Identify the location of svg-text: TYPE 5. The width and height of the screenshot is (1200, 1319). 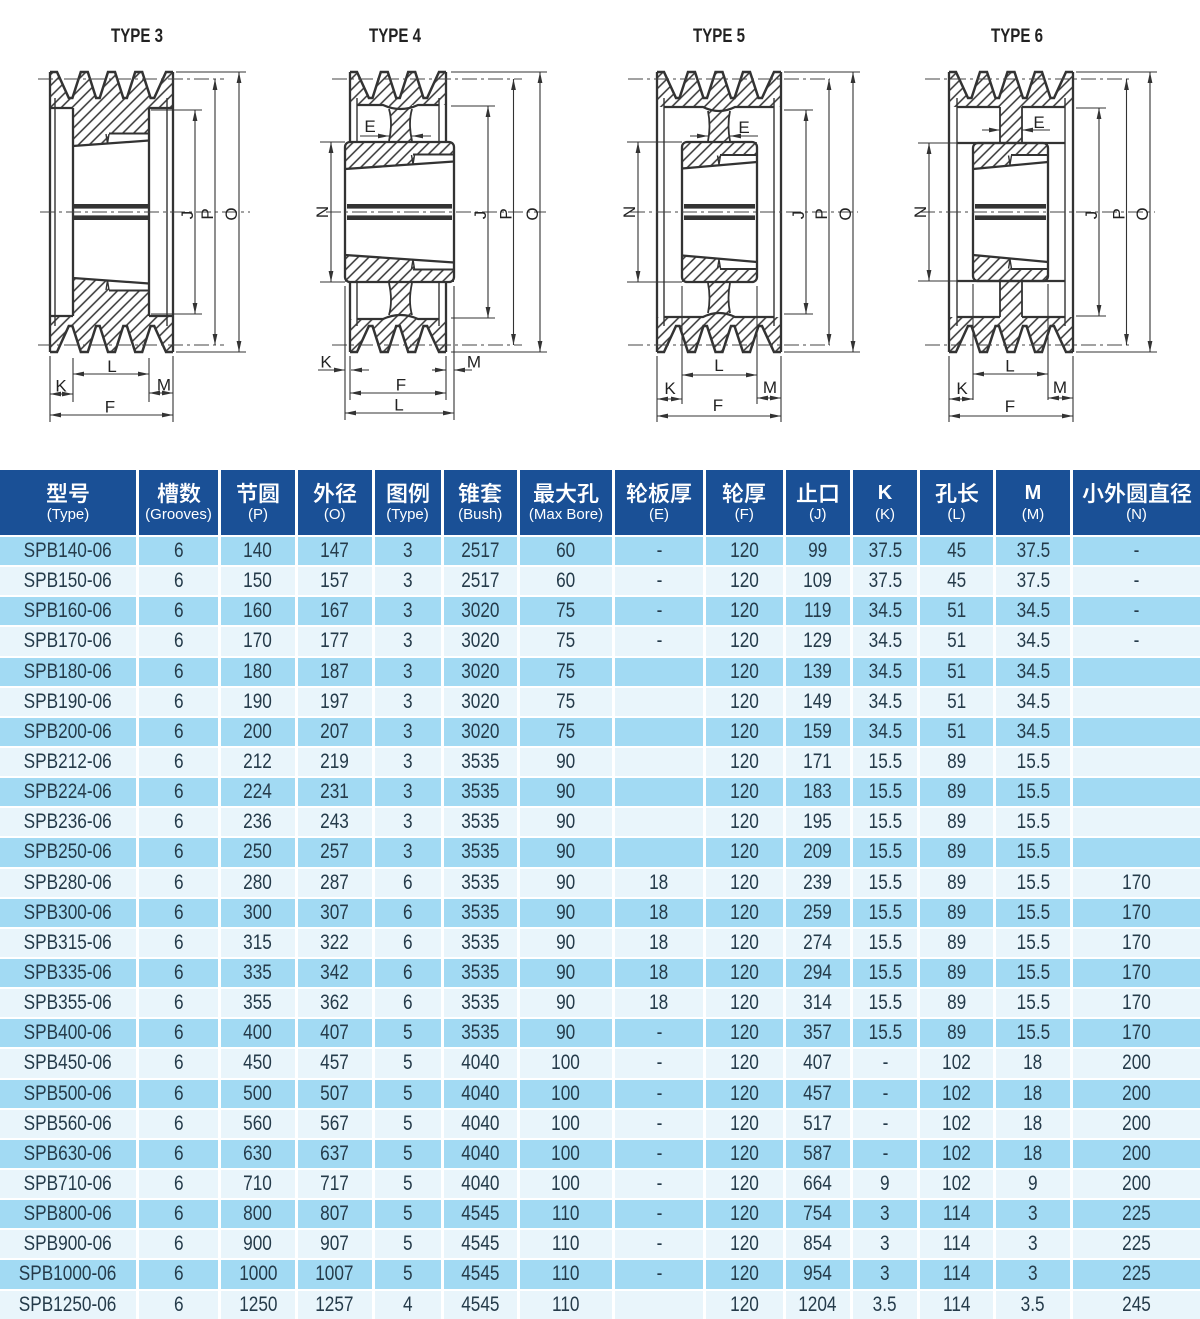
(719, 36).